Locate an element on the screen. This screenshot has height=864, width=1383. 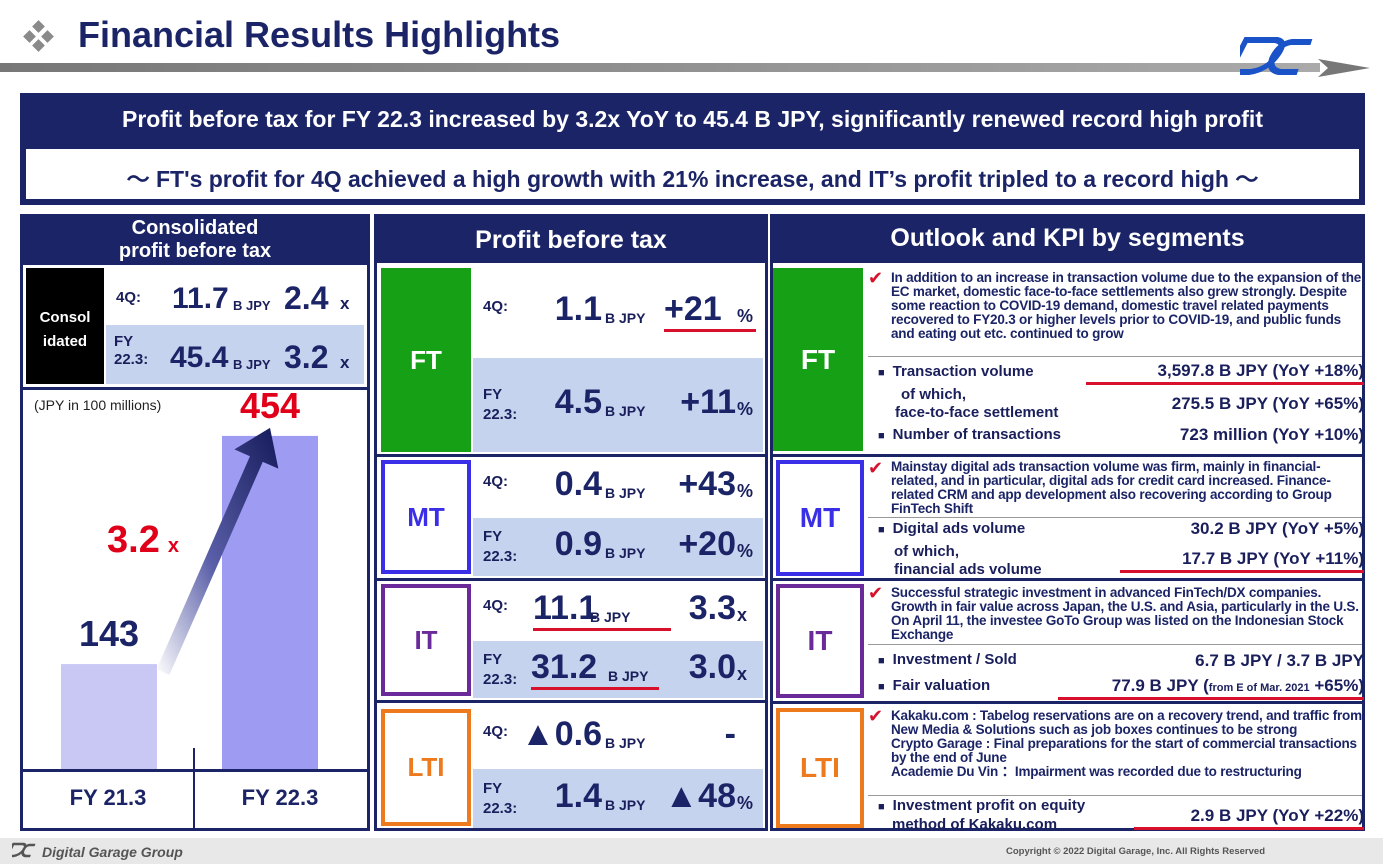
subline-box is located at coordinates (692, 174).